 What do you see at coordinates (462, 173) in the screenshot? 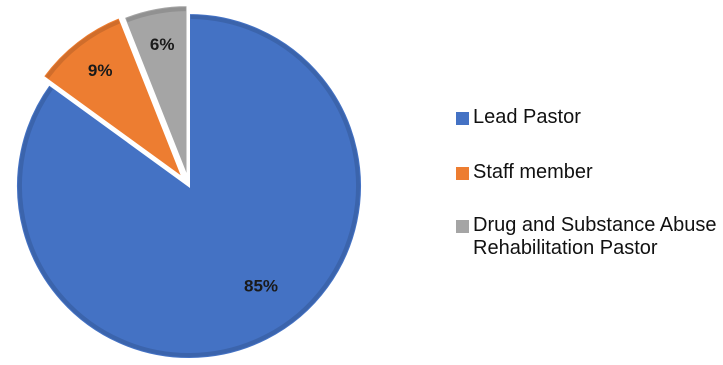
I see `legend-swatch-staff-member` at bounding box center [462, 173].